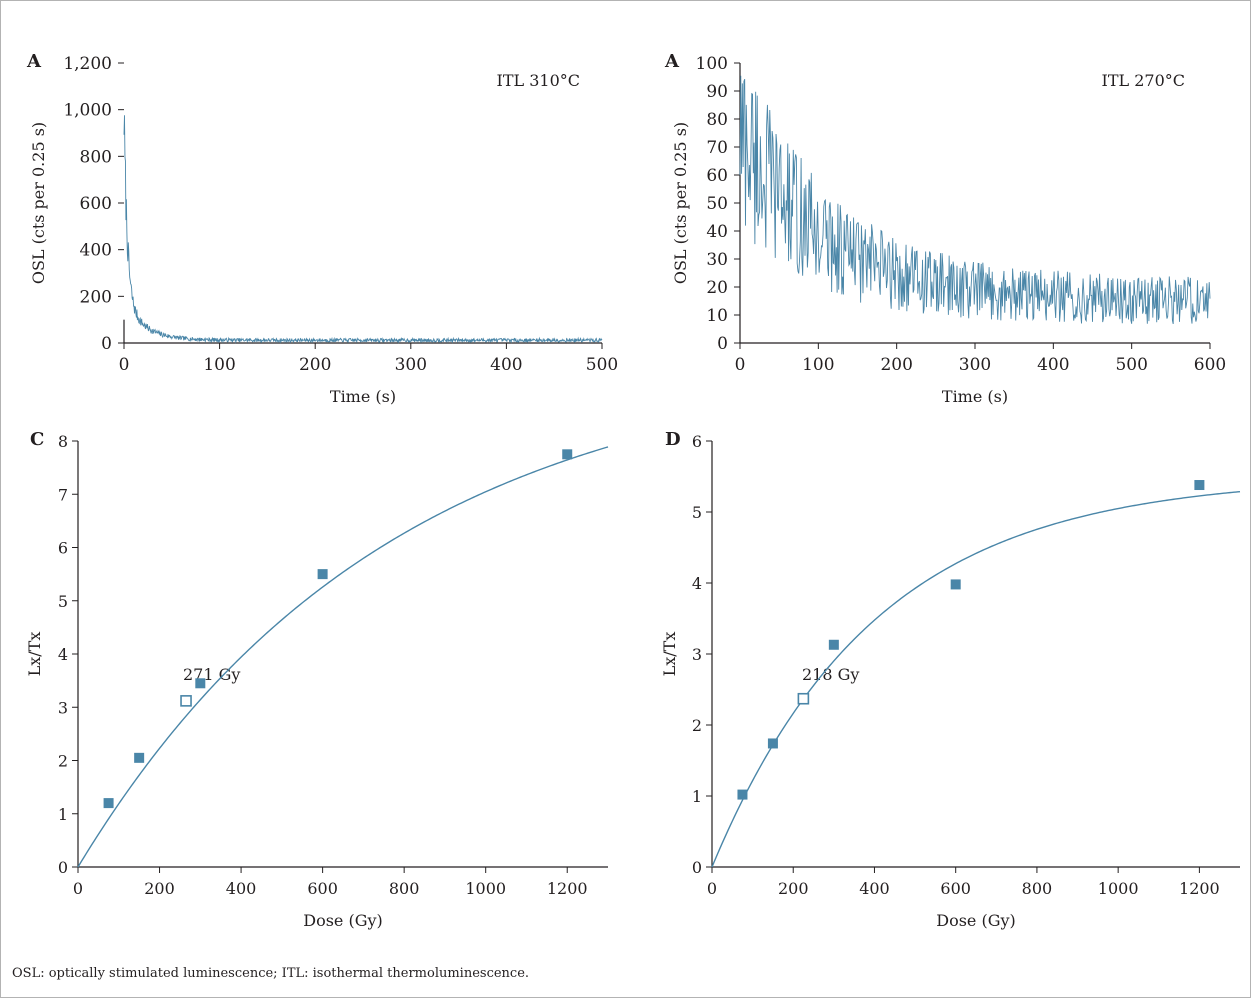  I want to click on y-tick-label: 1,000, so click(87, 111).